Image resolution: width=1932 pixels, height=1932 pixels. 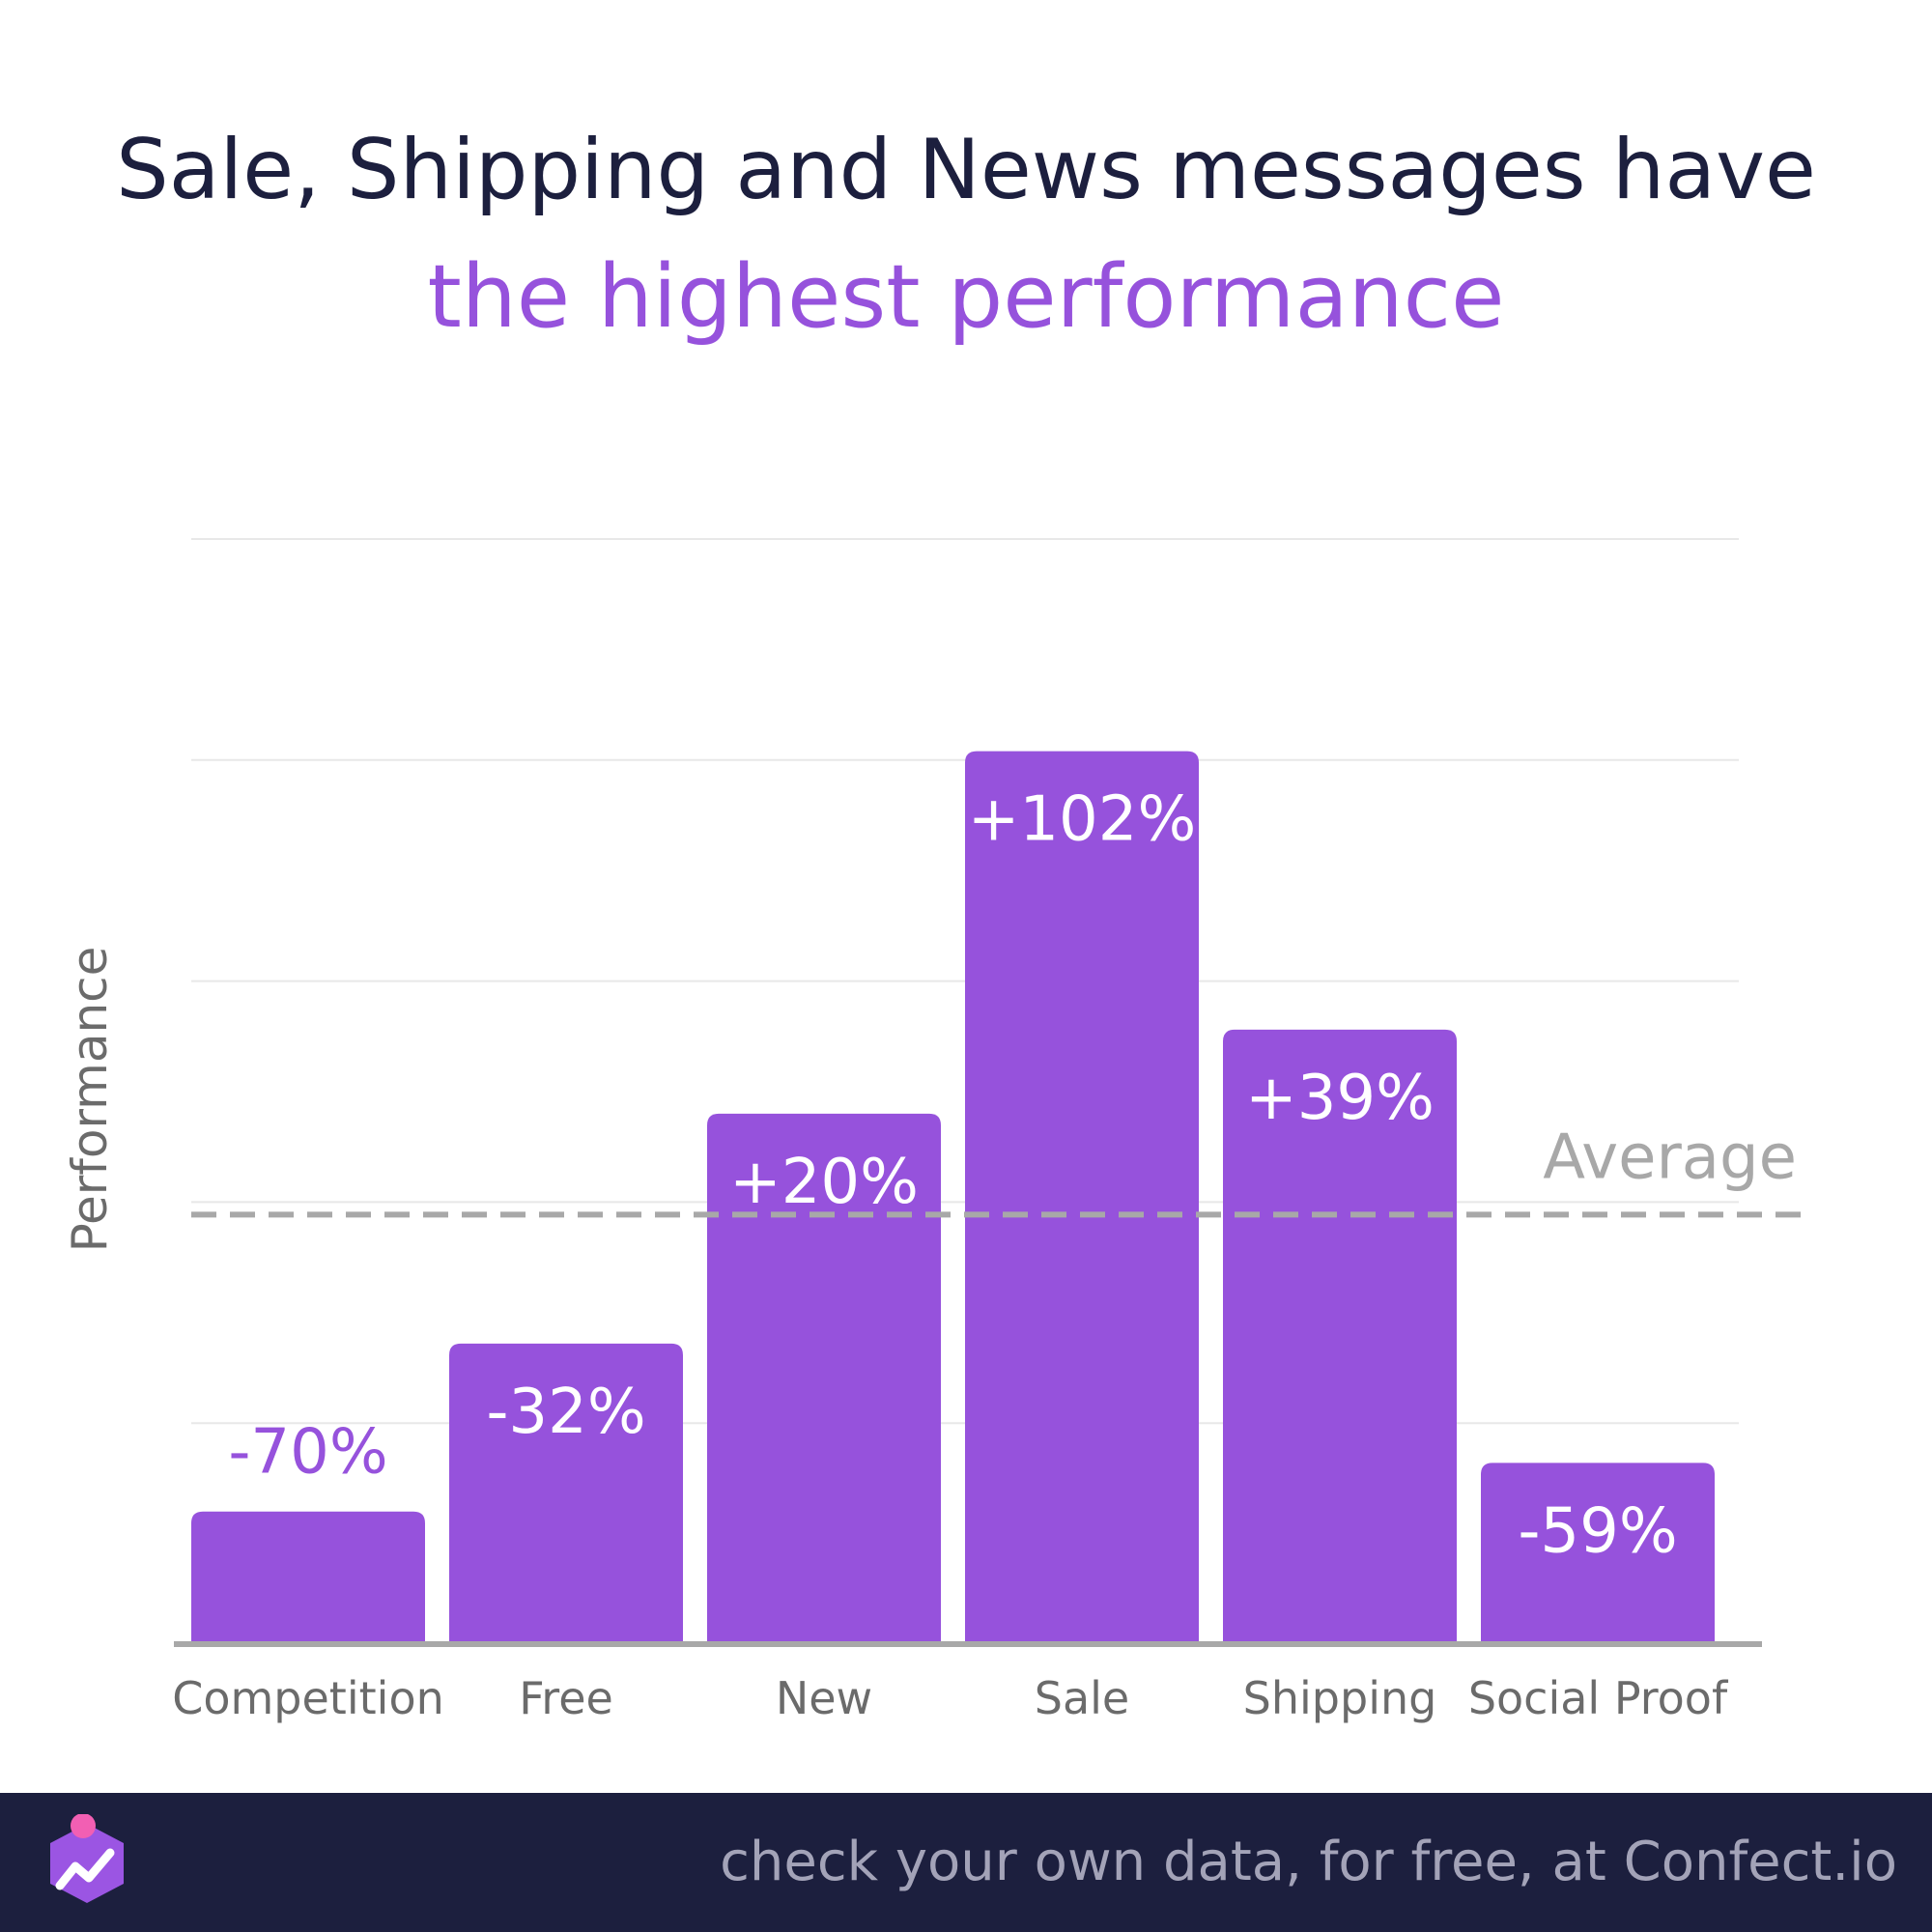 I want to click on category-label: Sale, so click(x=1082, y=1698).